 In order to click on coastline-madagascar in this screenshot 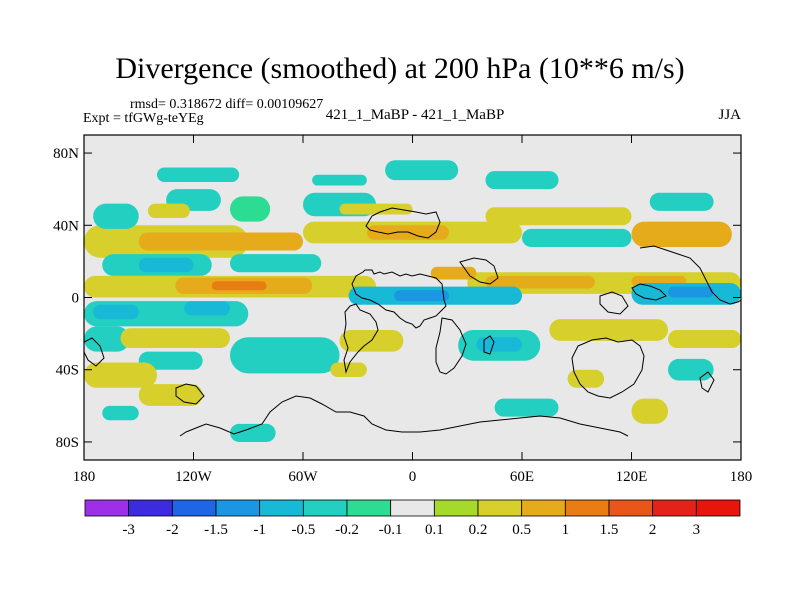, I will do `click(489, 345)`.